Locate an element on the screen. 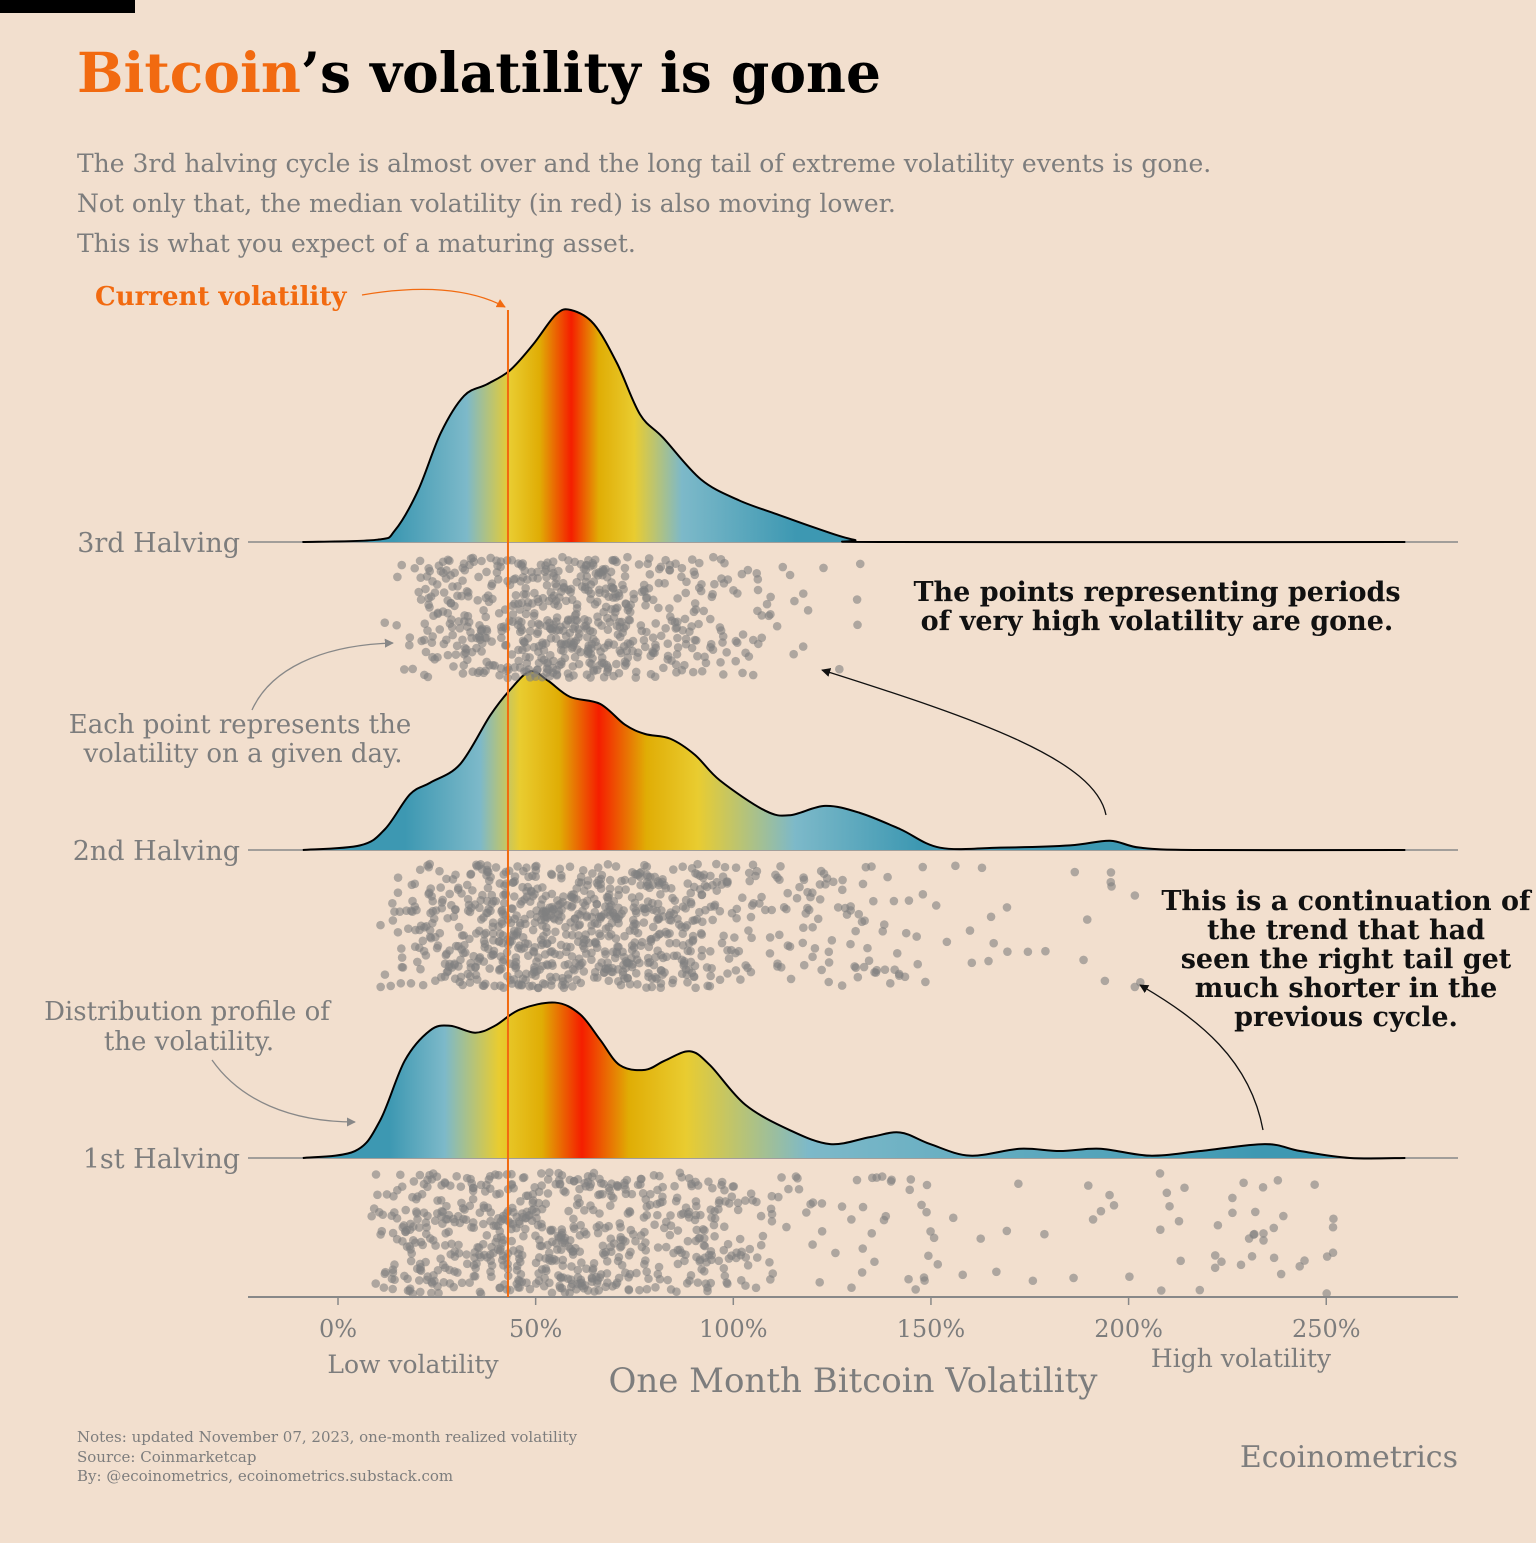  continuation-arrow is located at coordinates (1201, 1057).